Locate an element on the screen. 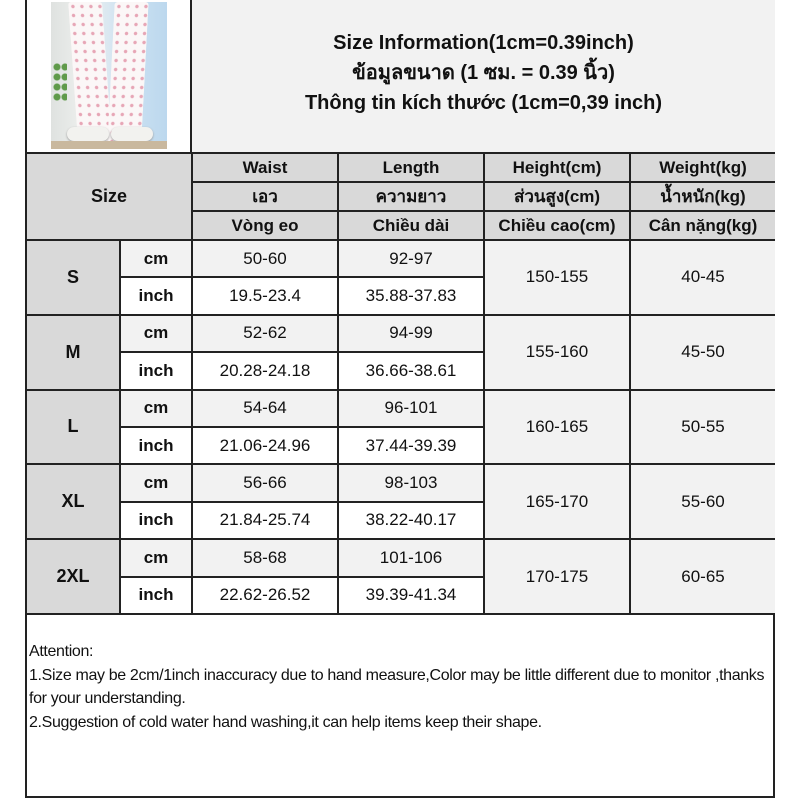 Image resolution: width=800 pixels, height=800 pixels. header-weight-en: Weight(kg) is located at coordinates (702, 167).